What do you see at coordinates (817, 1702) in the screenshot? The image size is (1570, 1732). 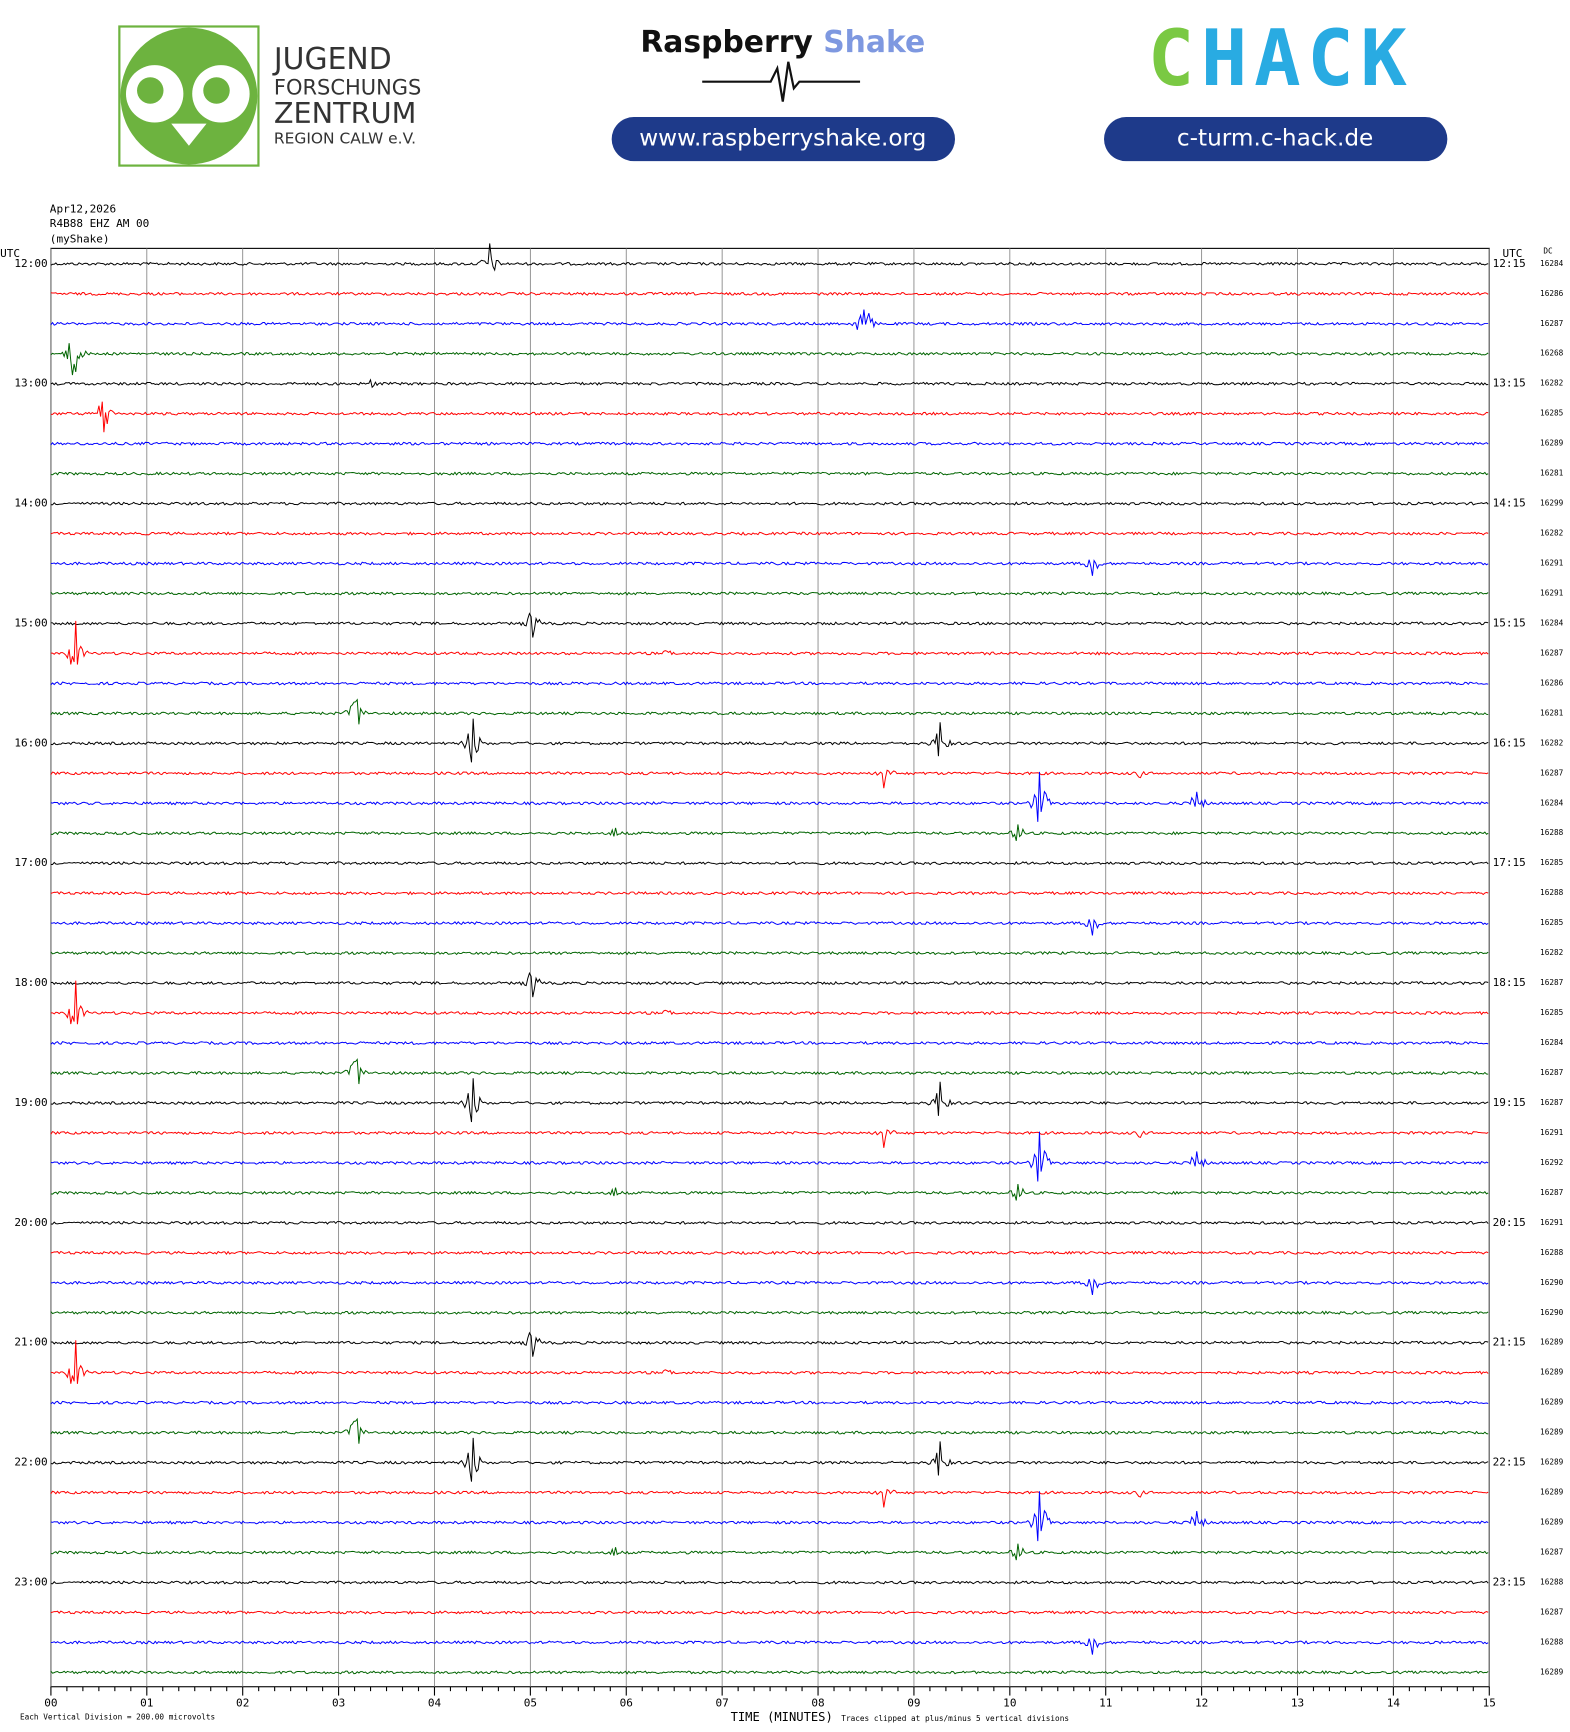 I see `x-tick-label: 08` at bounding box center [817, 1702].